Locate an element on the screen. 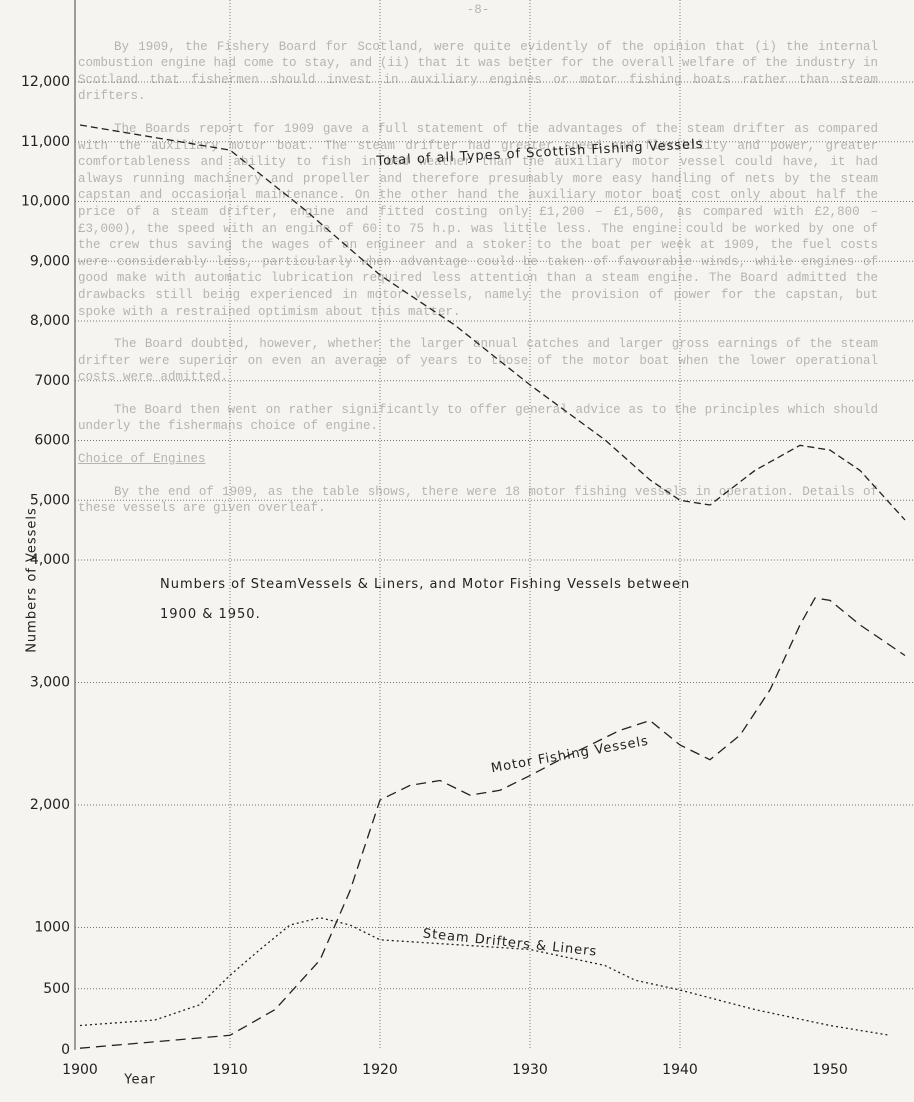  x-tick-label: 1940 is located at coordinates (680, 1070).